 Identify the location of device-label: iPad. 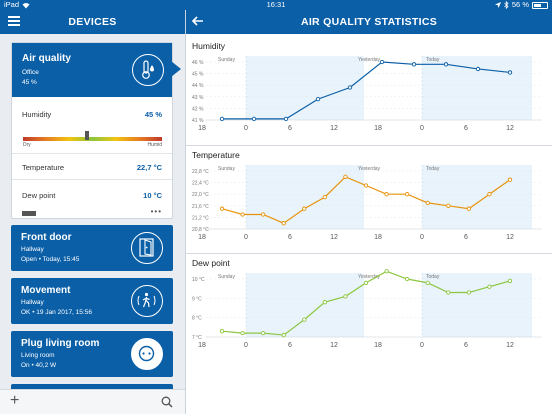
(12, 4).